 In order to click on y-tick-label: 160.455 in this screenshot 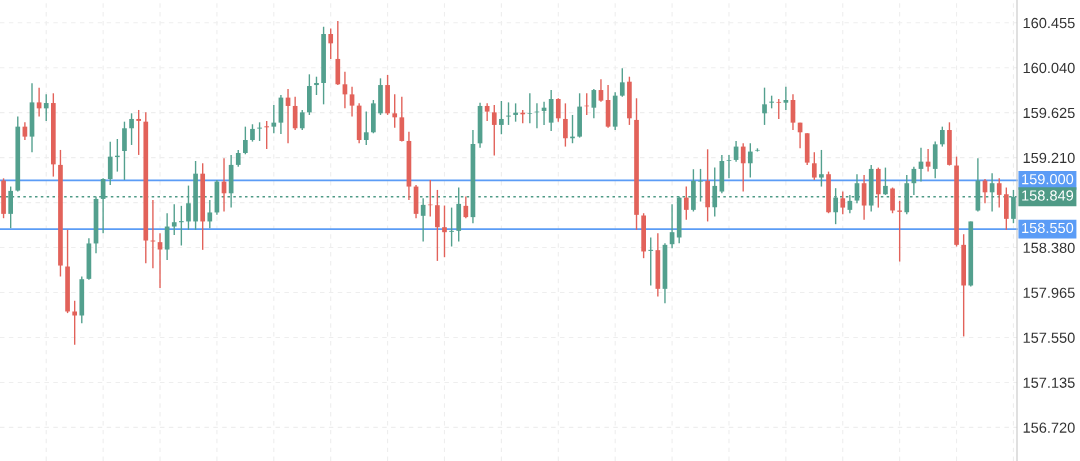, I will do `click(1049, 23)`.